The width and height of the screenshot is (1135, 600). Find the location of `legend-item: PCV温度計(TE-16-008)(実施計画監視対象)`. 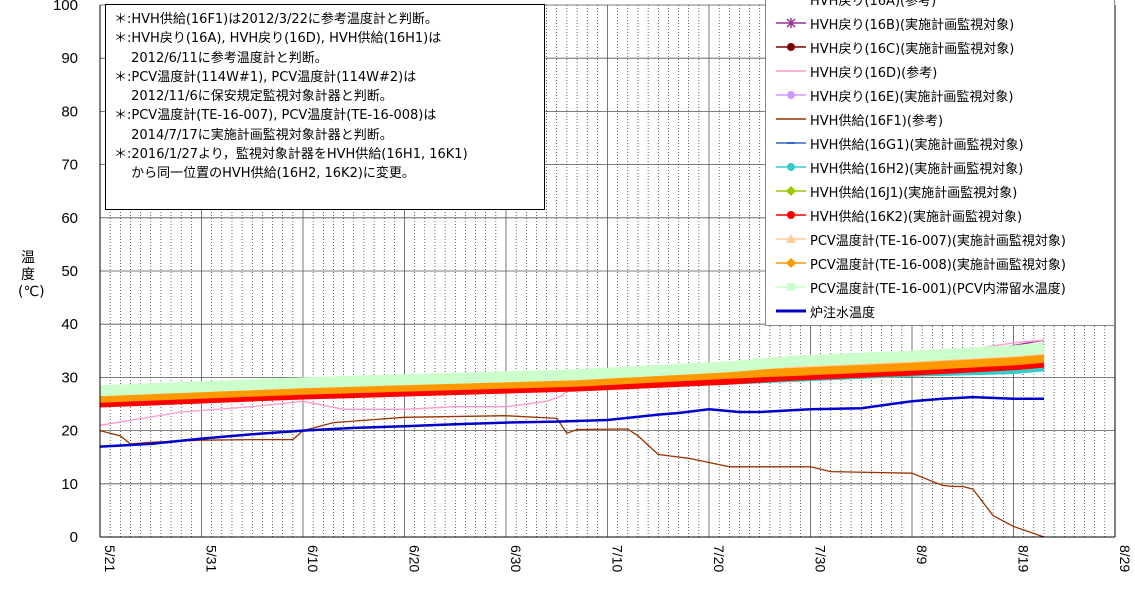

legend-item: PCV温度計(TE-16-008)(実施計画監視対象) is located at coordinates (944, 263).